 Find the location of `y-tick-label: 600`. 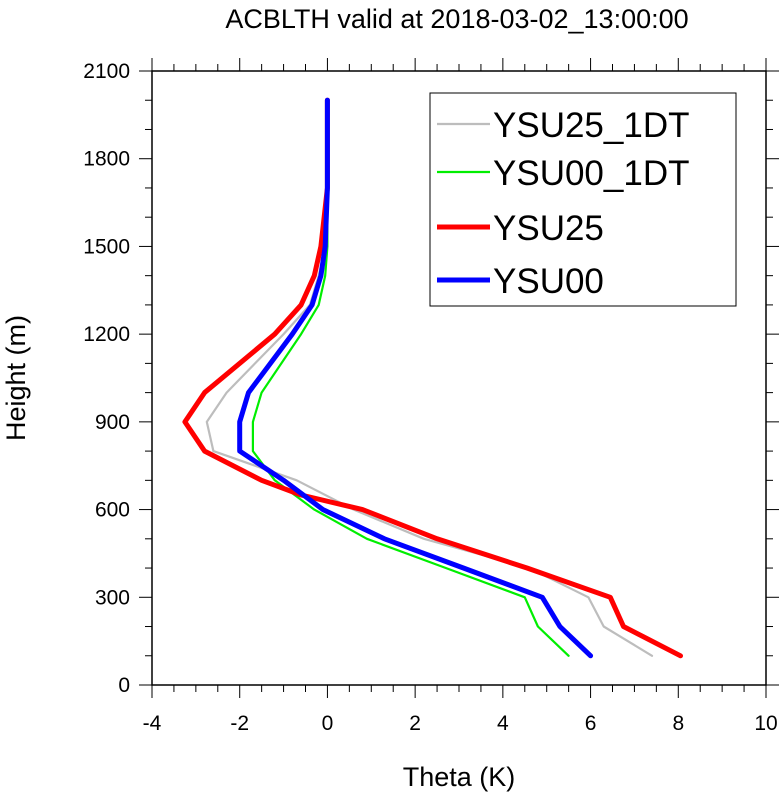

y-tick-label: 600 is located at coordinates (112, 510).